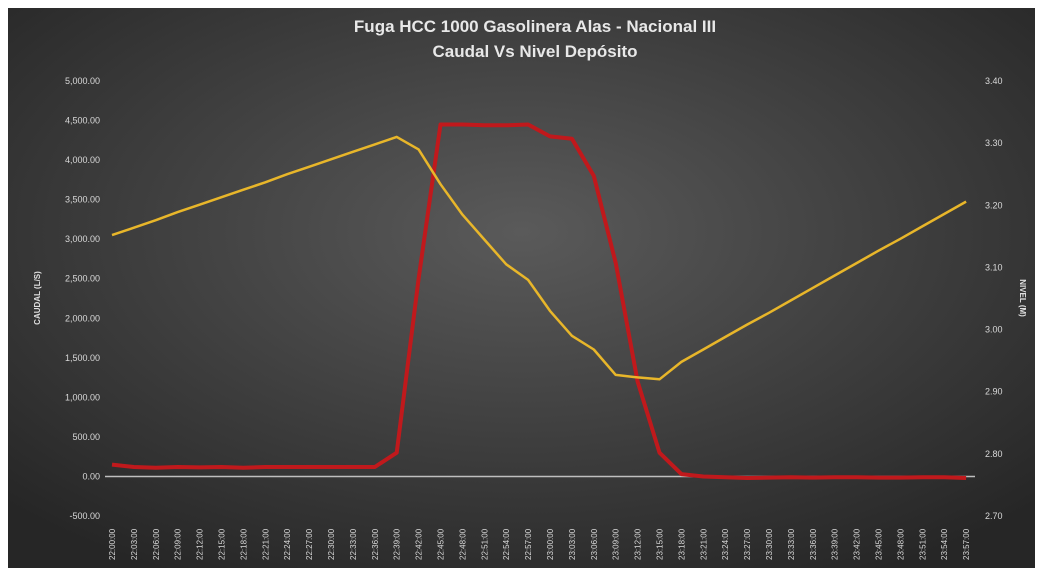 This screenshot has width=1043, height=584. What do you see at coordinates (994, 81) in the screenshot?
I see `y2-tick-label: 3.40` at bounding box center [994, 81].